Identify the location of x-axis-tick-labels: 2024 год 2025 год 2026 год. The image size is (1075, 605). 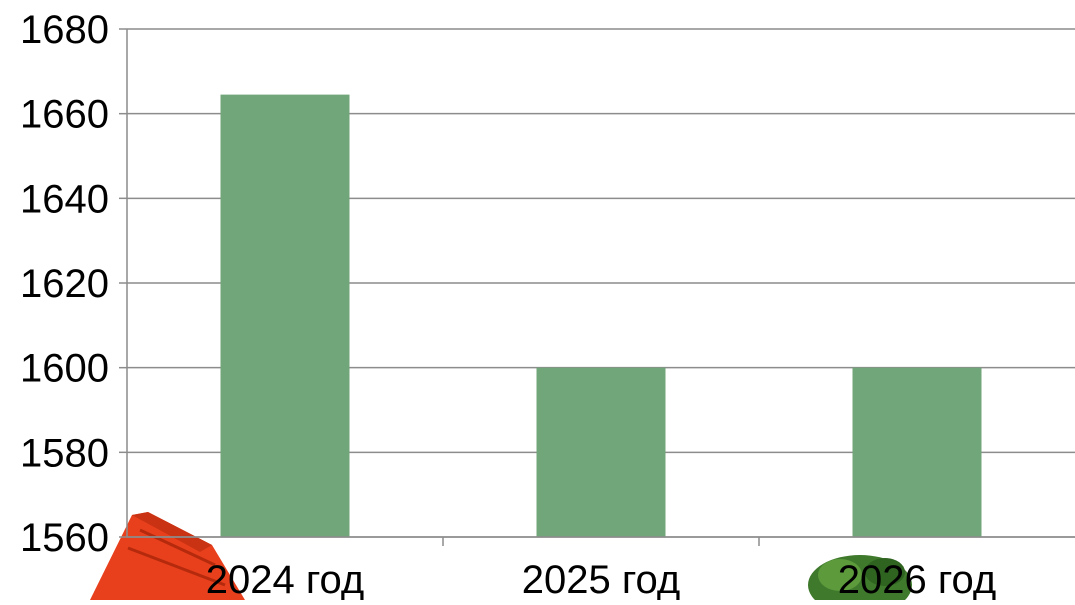
(601, 580).